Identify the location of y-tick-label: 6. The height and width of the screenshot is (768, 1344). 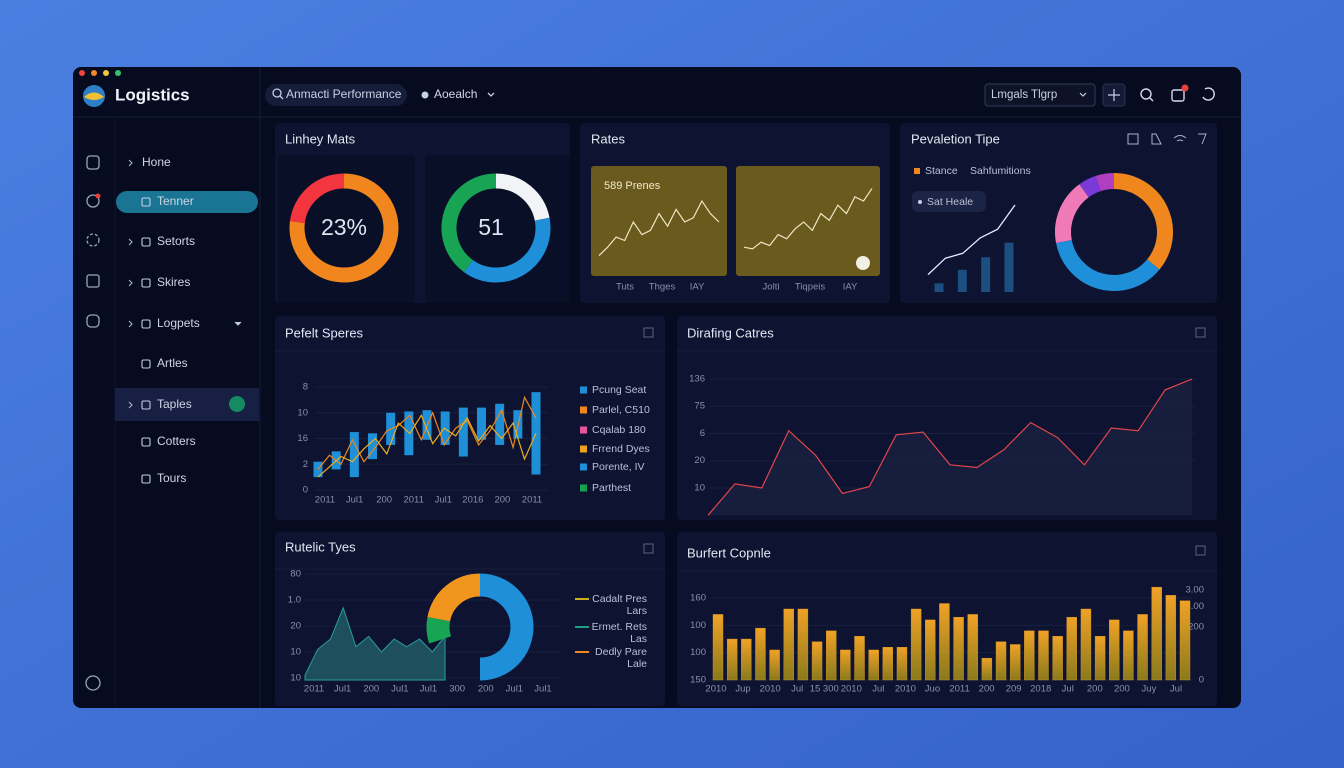
(702, 433).